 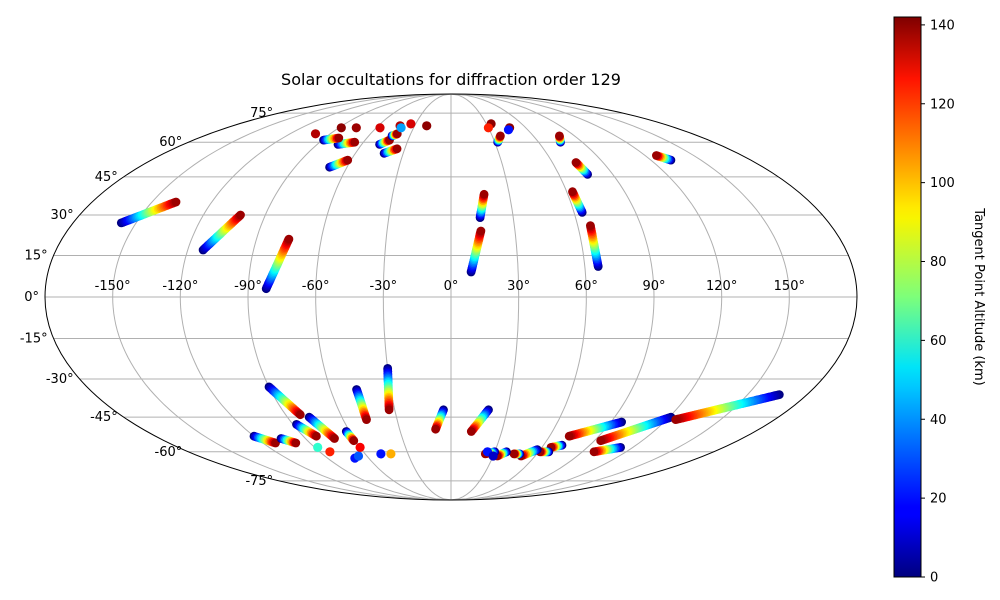 I want to click on colorbar-tick-label: 20, so click(x=938, y=499).